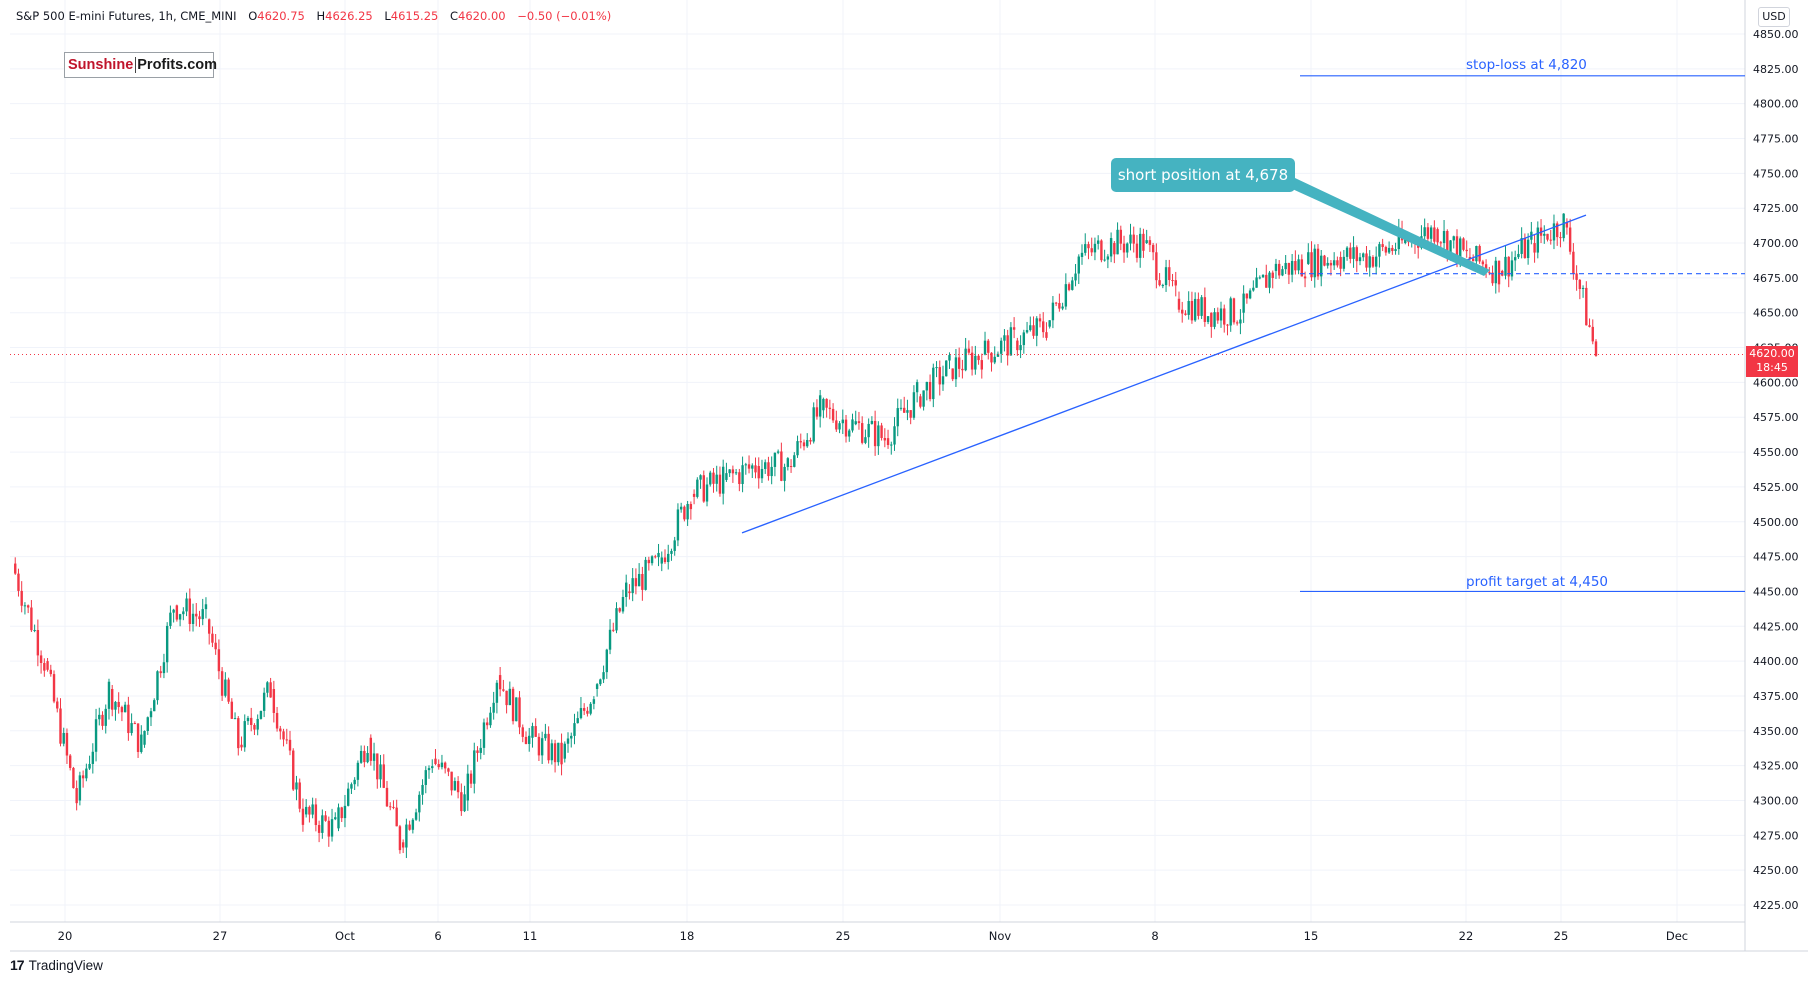 The width and height of the screenshot is (1808, 981). Describe the element at coordinates (126, 16) in the screenshot. I see `symbol-title: S&P 500 E-mini Futures, 1h, CME_MINI` at that location.